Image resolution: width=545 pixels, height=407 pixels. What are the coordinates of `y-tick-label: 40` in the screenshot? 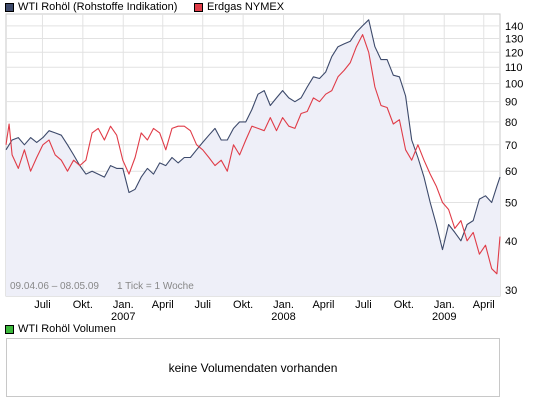 It's located at (511, 242).